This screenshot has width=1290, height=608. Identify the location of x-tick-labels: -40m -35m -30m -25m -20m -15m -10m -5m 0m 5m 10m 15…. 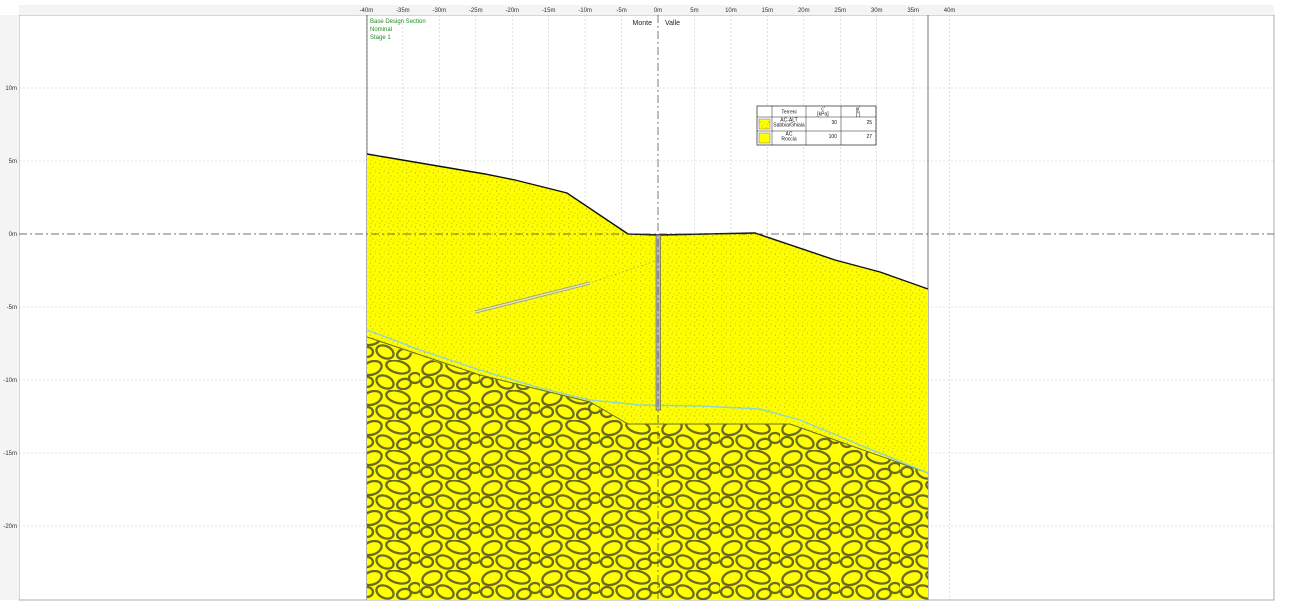
(658, 11).